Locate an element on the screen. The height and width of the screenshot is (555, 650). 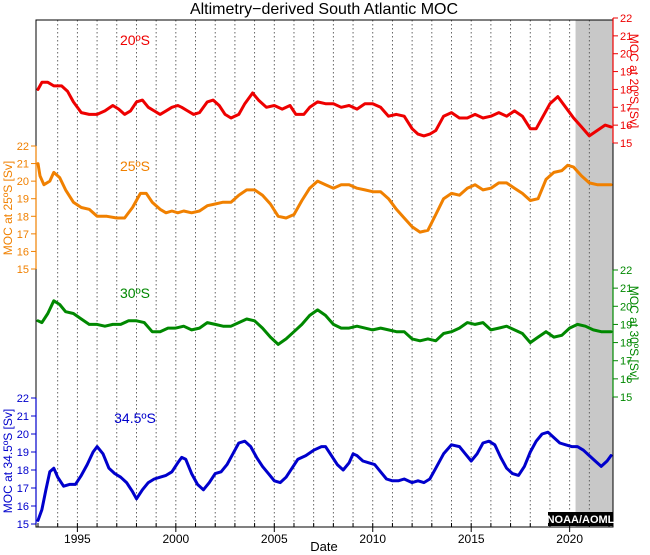
credit-text: NOAA/AOML is located at coordinates (581, 520).